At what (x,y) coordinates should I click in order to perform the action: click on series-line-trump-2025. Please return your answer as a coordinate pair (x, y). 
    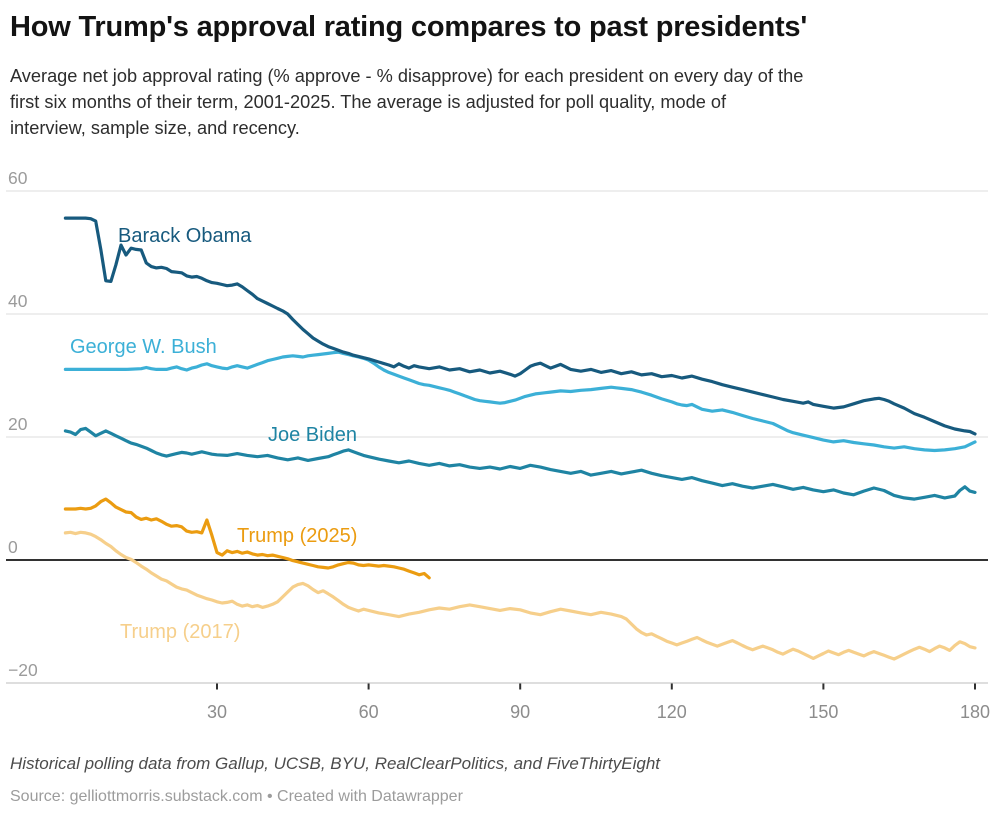
    Looking at the image, I should click on (247, 538).